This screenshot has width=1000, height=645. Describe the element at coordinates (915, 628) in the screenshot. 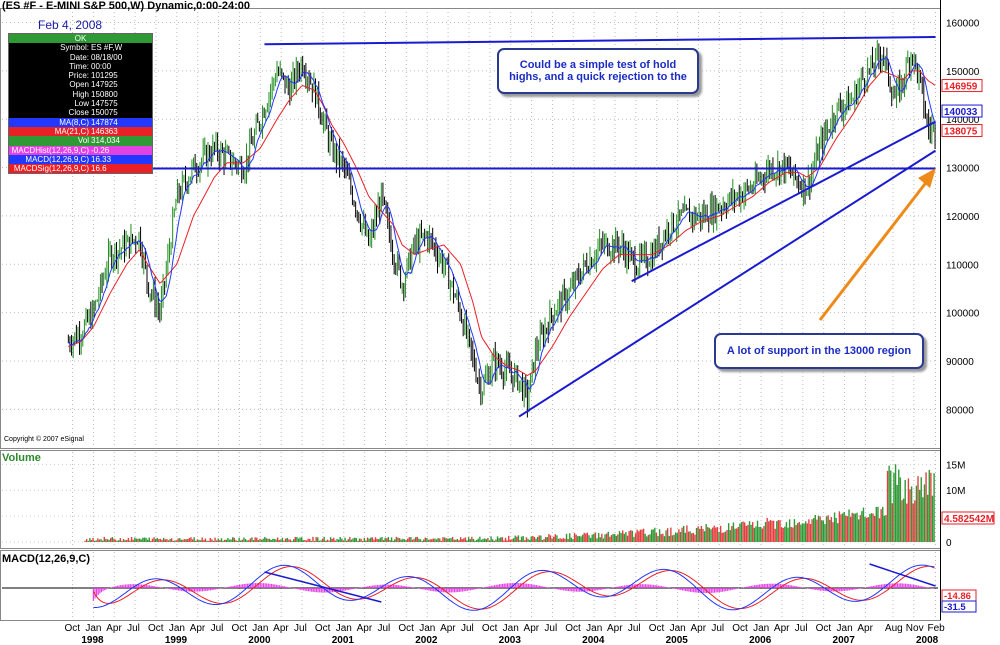

I see `month-tick-label: Nov` at that location.